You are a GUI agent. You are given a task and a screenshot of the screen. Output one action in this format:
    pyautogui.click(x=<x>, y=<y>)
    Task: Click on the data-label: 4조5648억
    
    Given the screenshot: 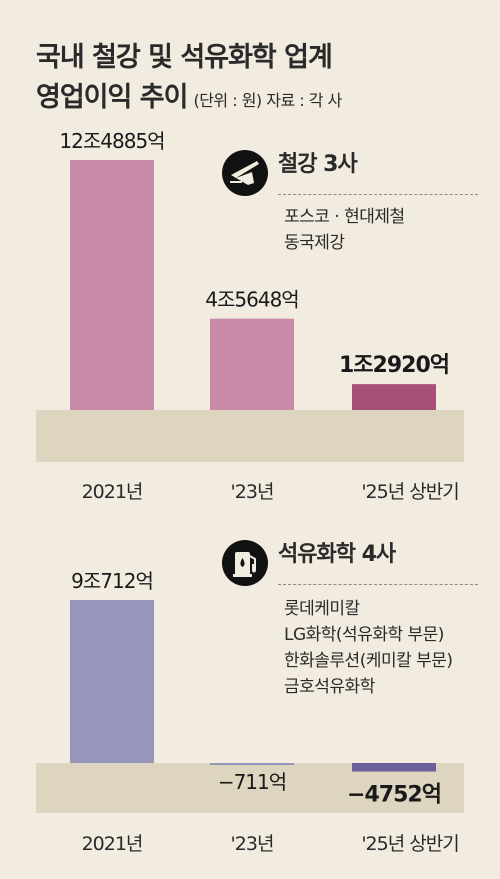 What is the action you would take?
    pyautogui.click(x=251, y=300)
    